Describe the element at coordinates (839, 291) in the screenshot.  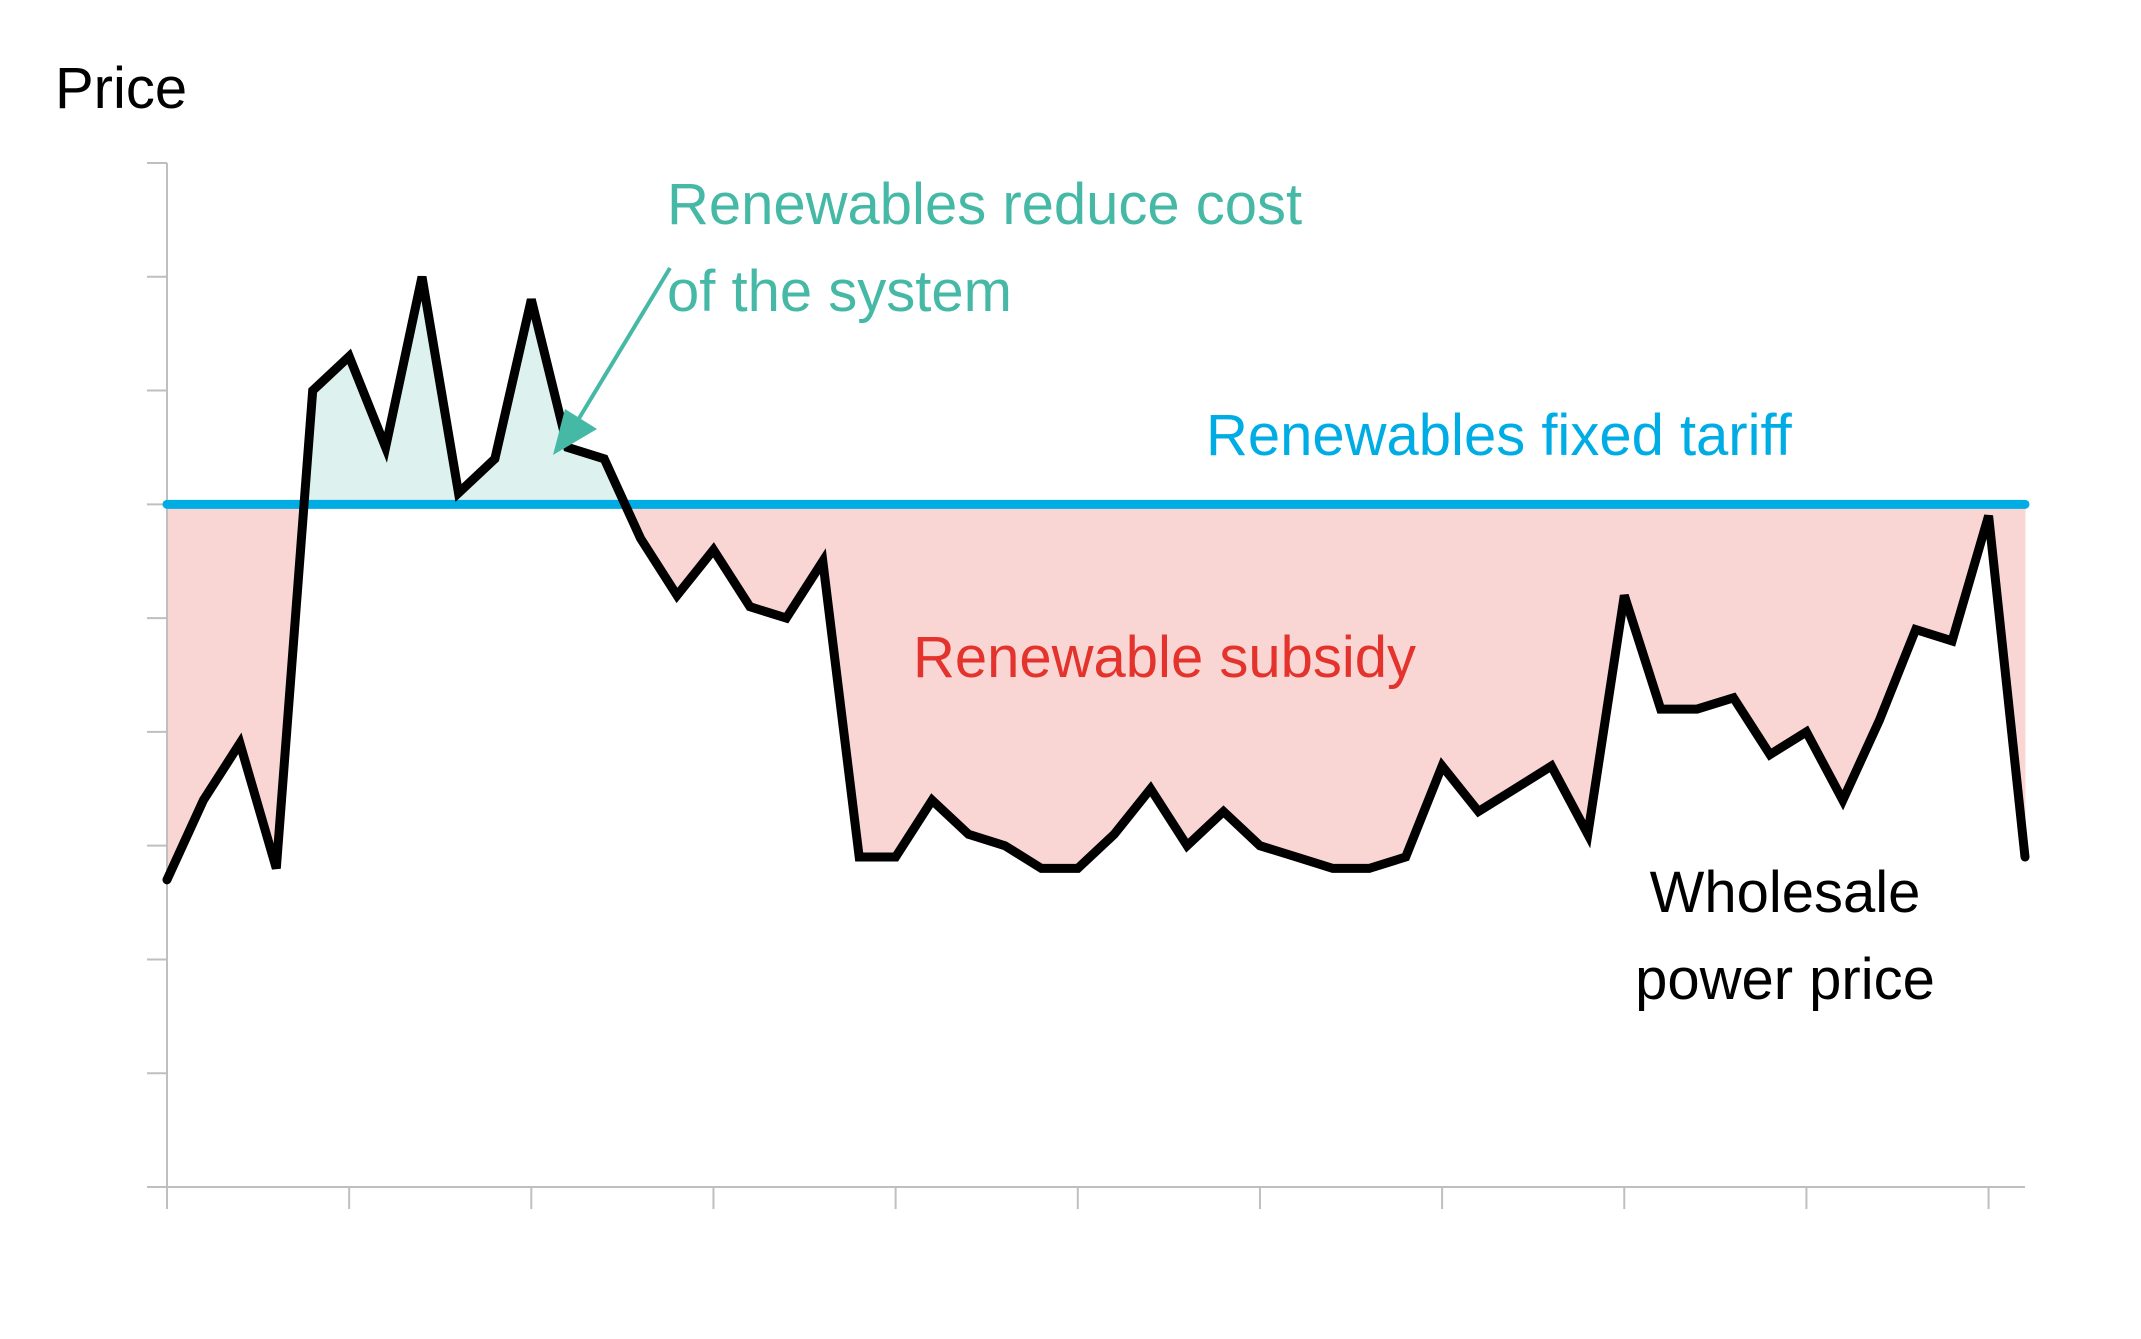
I see `annotation-system-cost-line-2: of the system` at that location.